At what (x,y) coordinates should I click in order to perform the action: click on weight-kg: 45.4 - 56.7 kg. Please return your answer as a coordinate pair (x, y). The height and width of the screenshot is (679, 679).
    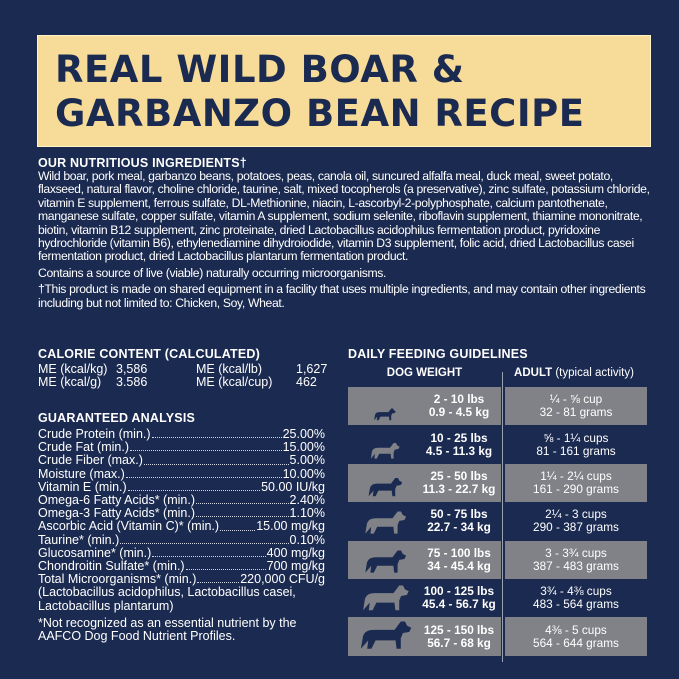
    Looking at the image, I should click on (459, 604).